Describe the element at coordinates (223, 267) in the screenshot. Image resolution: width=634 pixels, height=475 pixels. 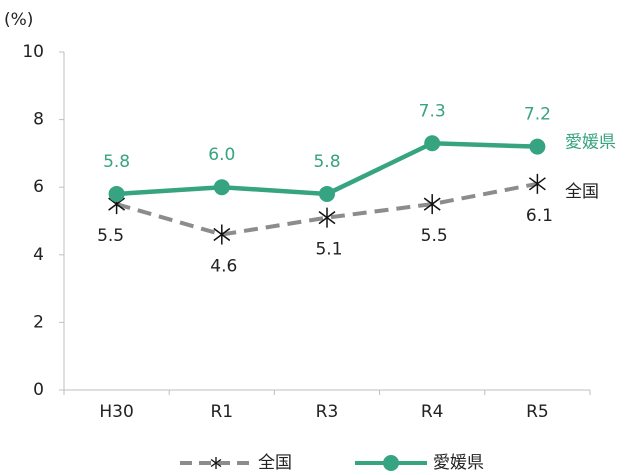
I see `data-label: 4.6` at that location.